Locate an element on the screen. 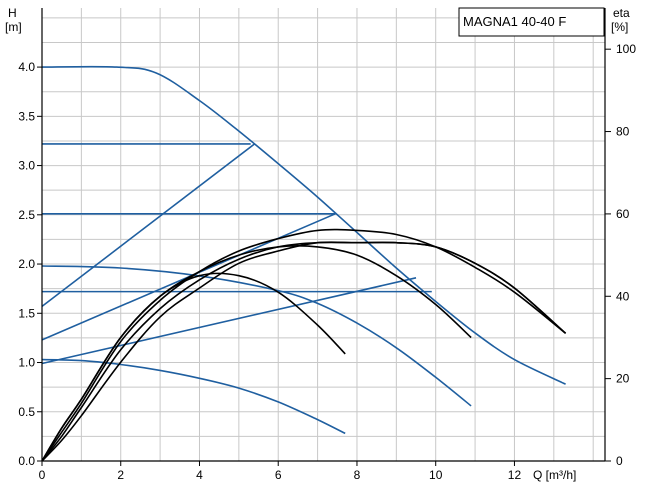 The height and width of the screenshot is (487, 649). y2-axis-name: eta is located at coordinates (621, 13).